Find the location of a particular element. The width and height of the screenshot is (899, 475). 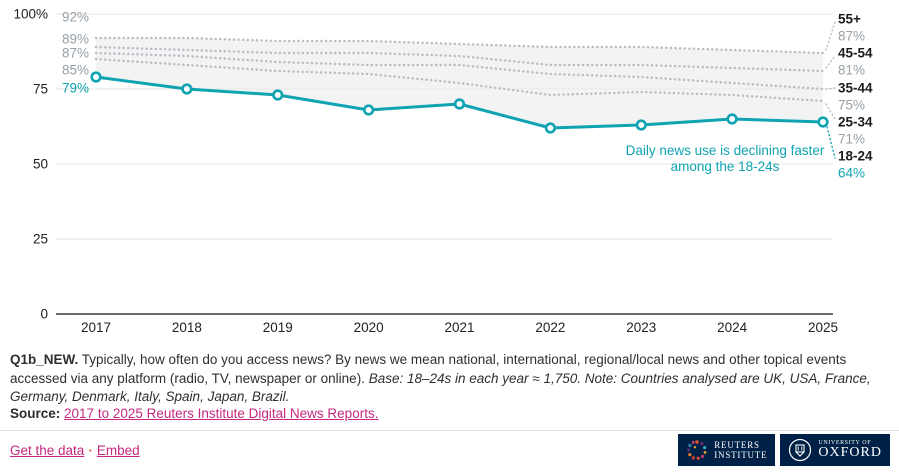

reuters-logo-line1: REUTERS is located at coordinates (737, 444).